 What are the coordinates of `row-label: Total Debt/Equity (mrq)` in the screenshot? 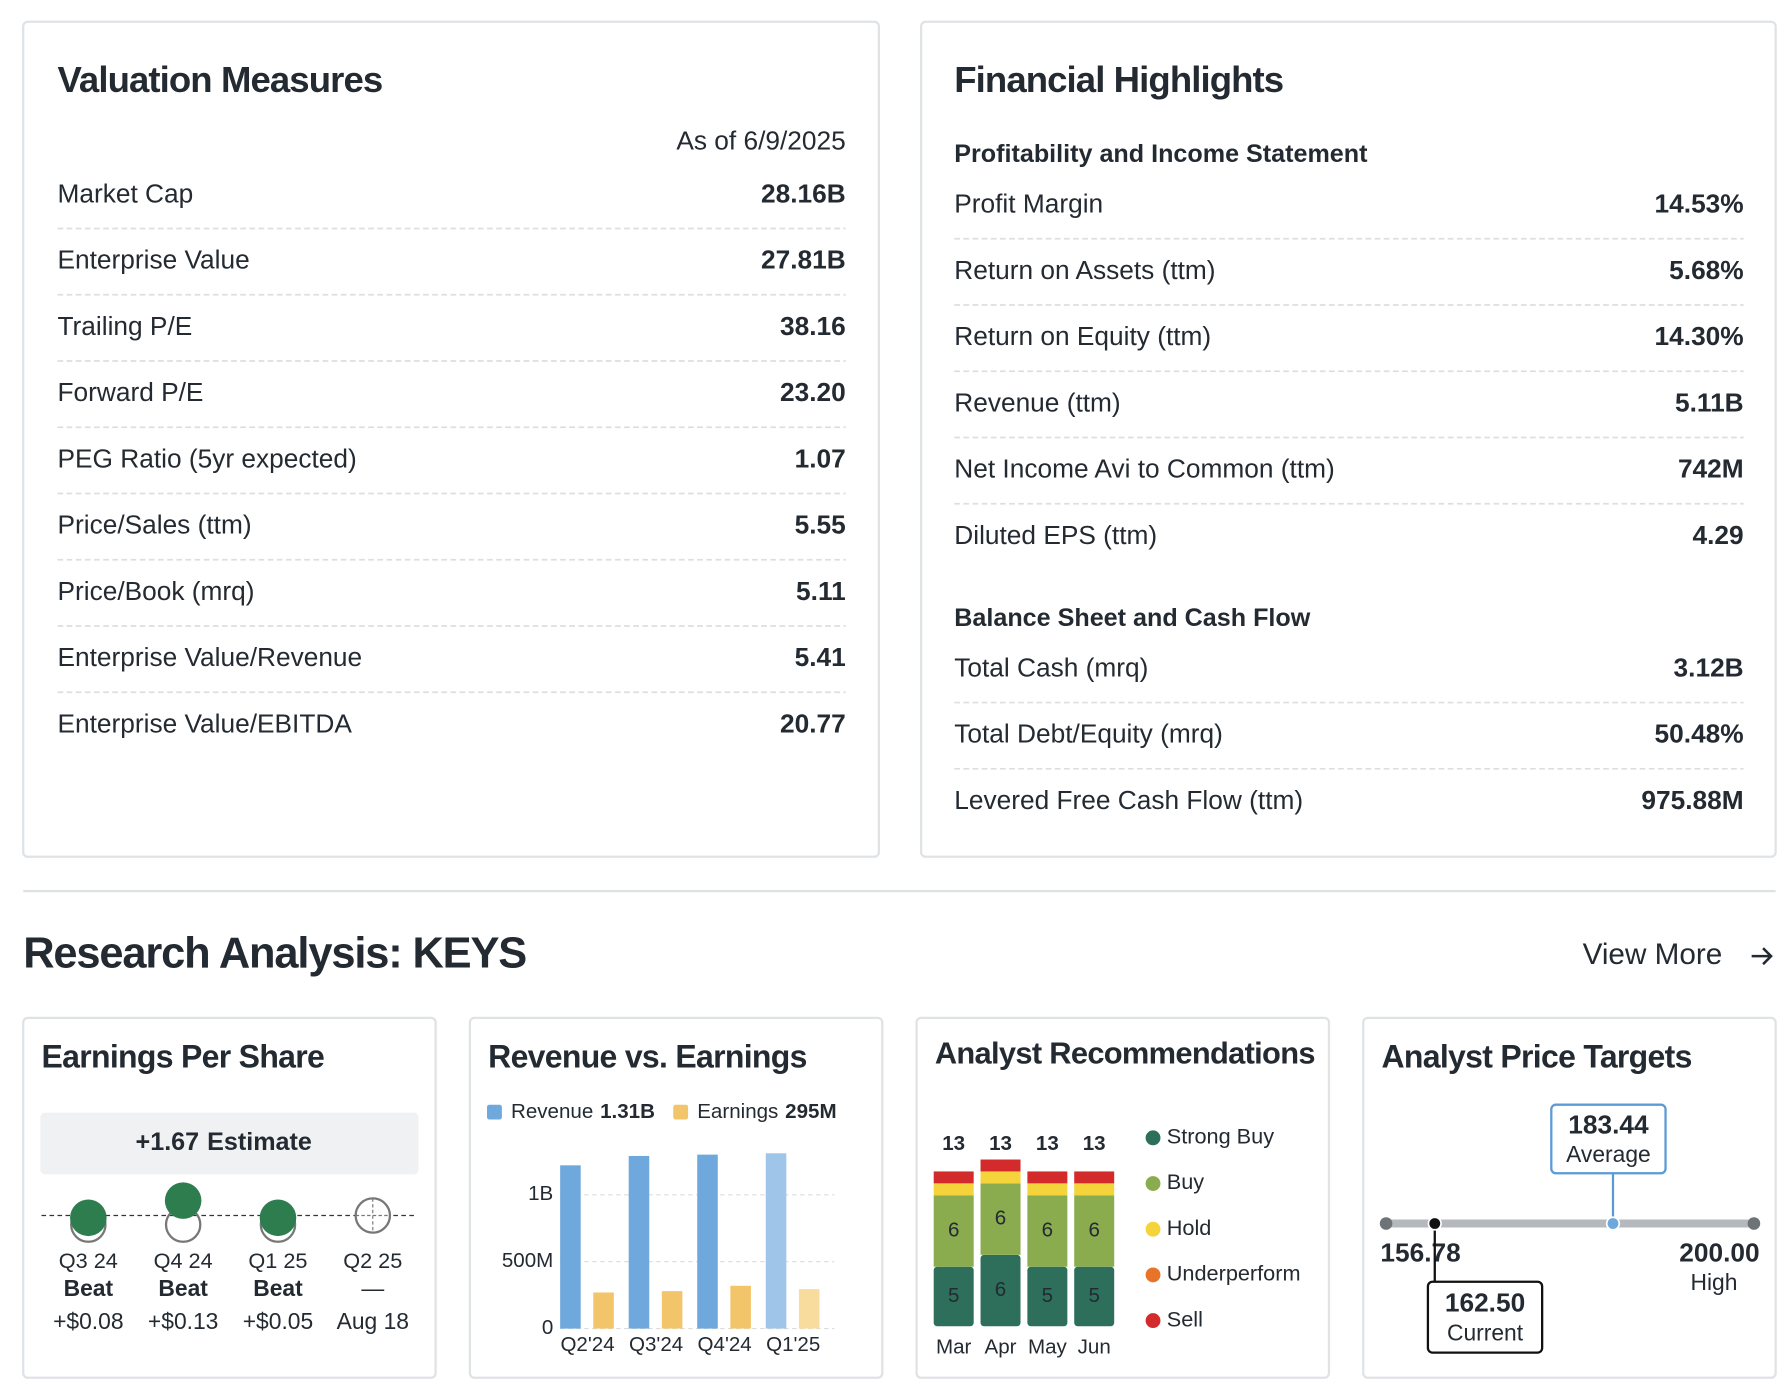 It's located at (1088, 734).